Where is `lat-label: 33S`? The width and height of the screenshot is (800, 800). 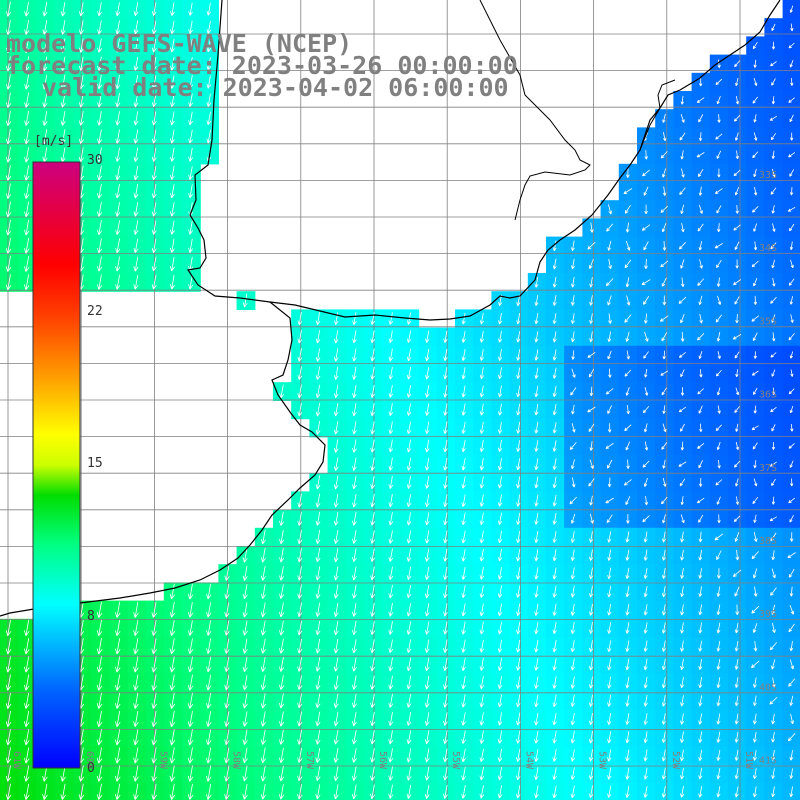
lat-label: 33S is located at coordinates (768, 175).